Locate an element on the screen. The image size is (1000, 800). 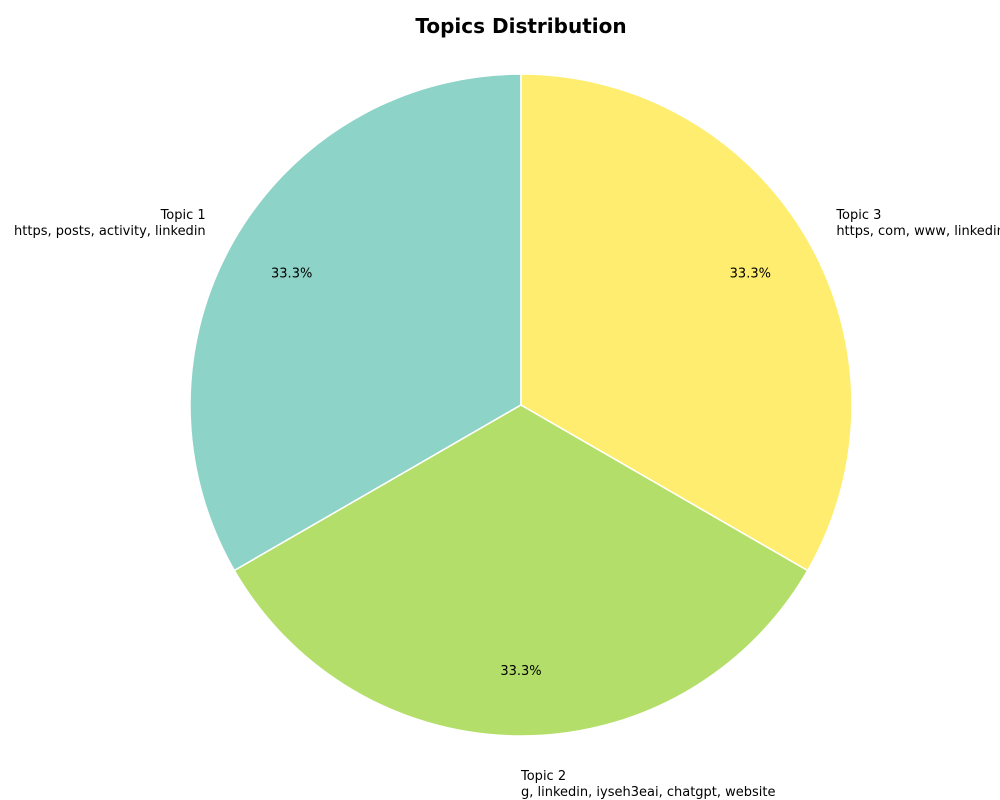
slice-percent-label-2: 33.3% is located at coordinates (520, 671).